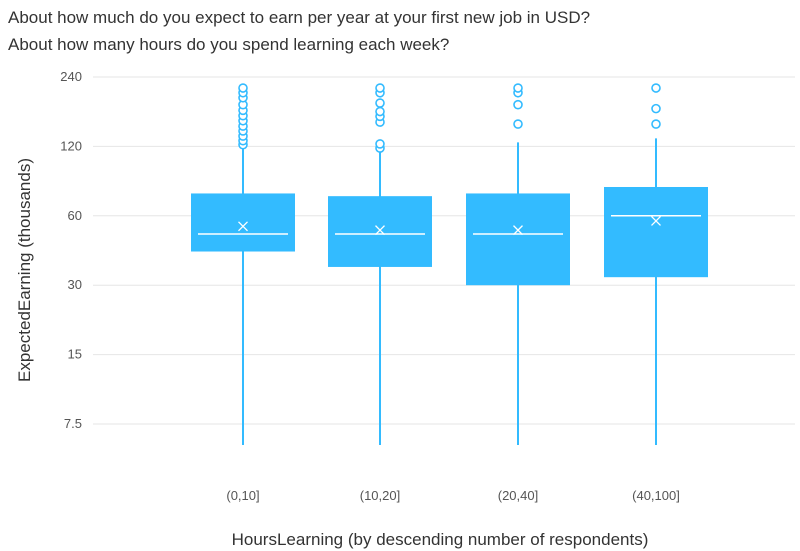 This screenshot has height=551, width=800. What do you see at coordinates (24, 270) in the screenshot?
I see `y-axis-title: ExpectedEarning (thousands)` at bounding box center [24, 270].